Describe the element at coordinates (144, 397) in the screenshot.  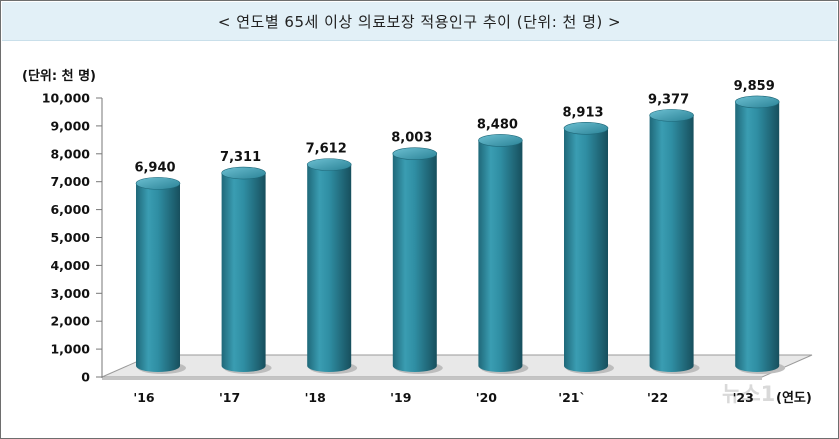
I see `category-label: '16` at that location.